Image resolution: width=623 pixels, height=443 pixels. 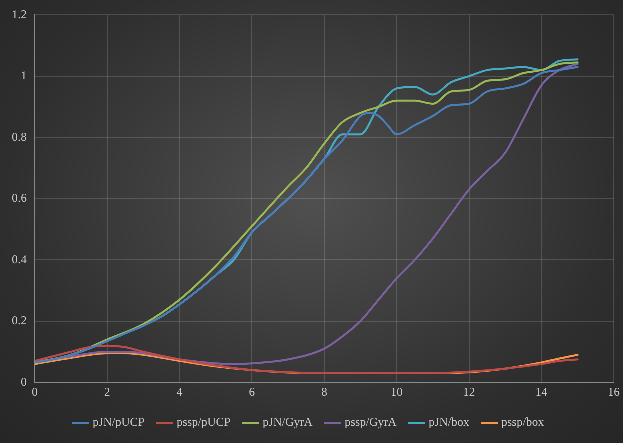 I want to click on y-tick-label: 0.6, so click(x=19, y=198).